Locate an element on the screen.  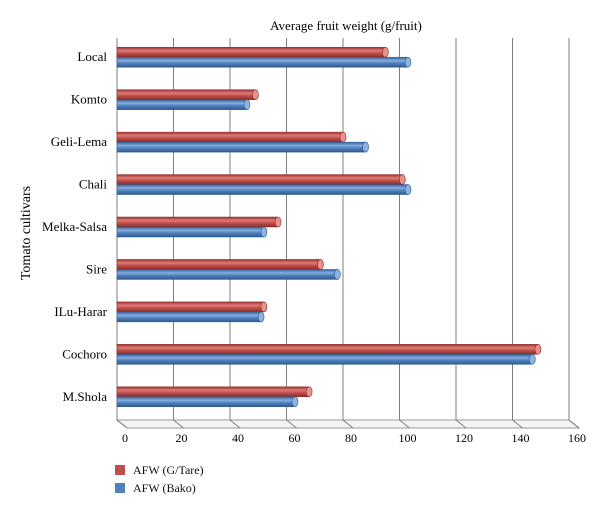
legend-label-gtare: AFW (G/Tare) is located at coordinates (168, 469).